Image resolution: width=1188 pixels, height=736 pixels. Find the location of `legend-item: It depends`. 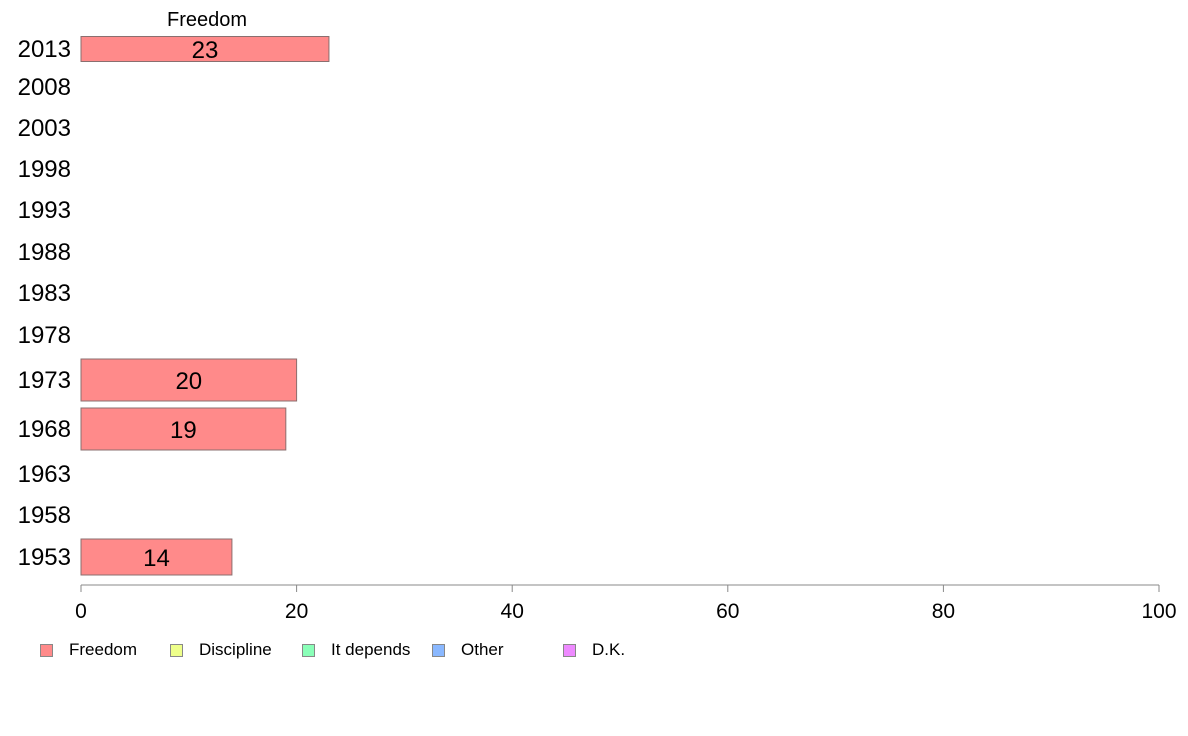

legend-item: It depends is located at coordinates (356, 650).